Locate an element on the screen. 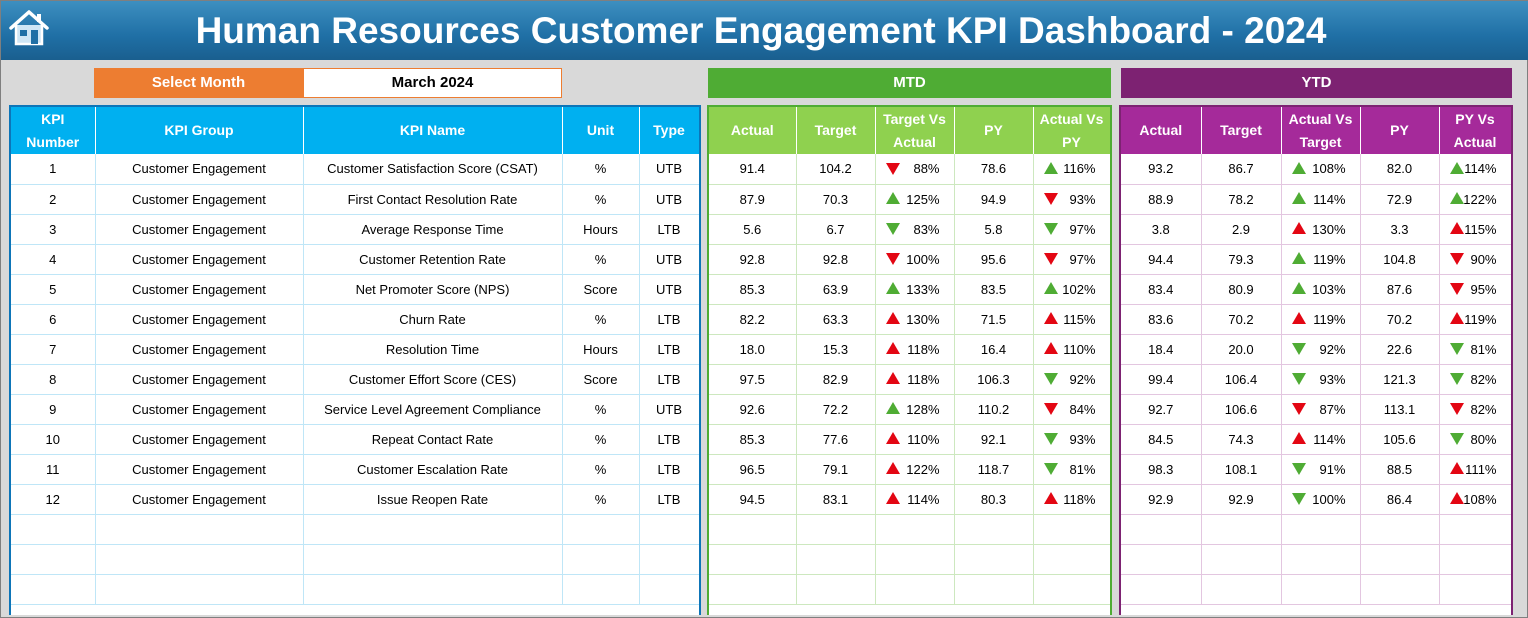 The image size is (1528, 618). ytd-actual-vs-target-value: 100% is located at coordinates (1329, 499).